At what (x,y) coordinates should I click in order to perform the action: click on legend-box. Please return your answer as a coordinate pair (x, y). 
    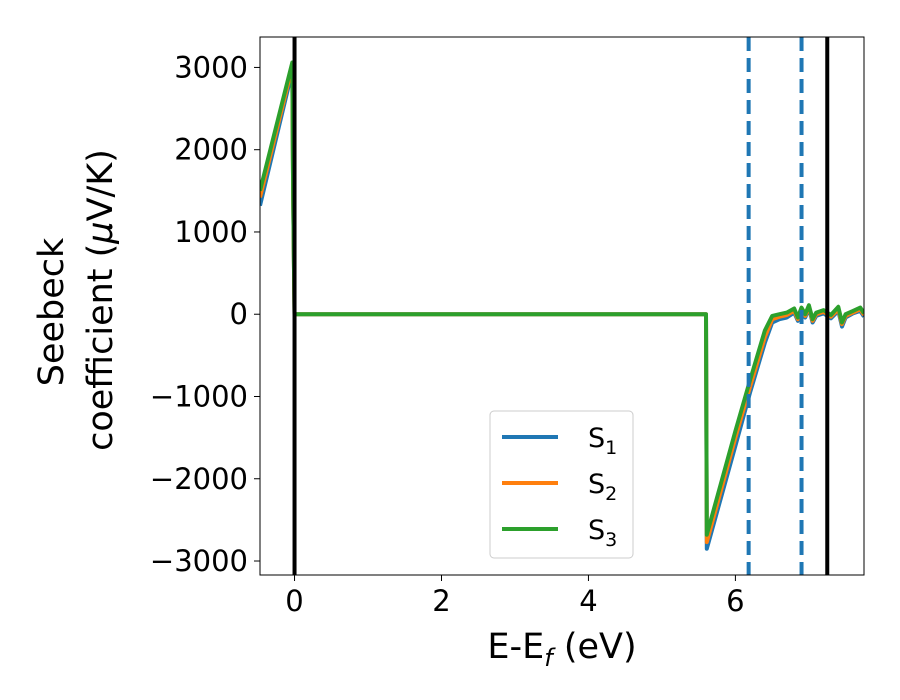
    Looking at the image, I should click on (561, 484).